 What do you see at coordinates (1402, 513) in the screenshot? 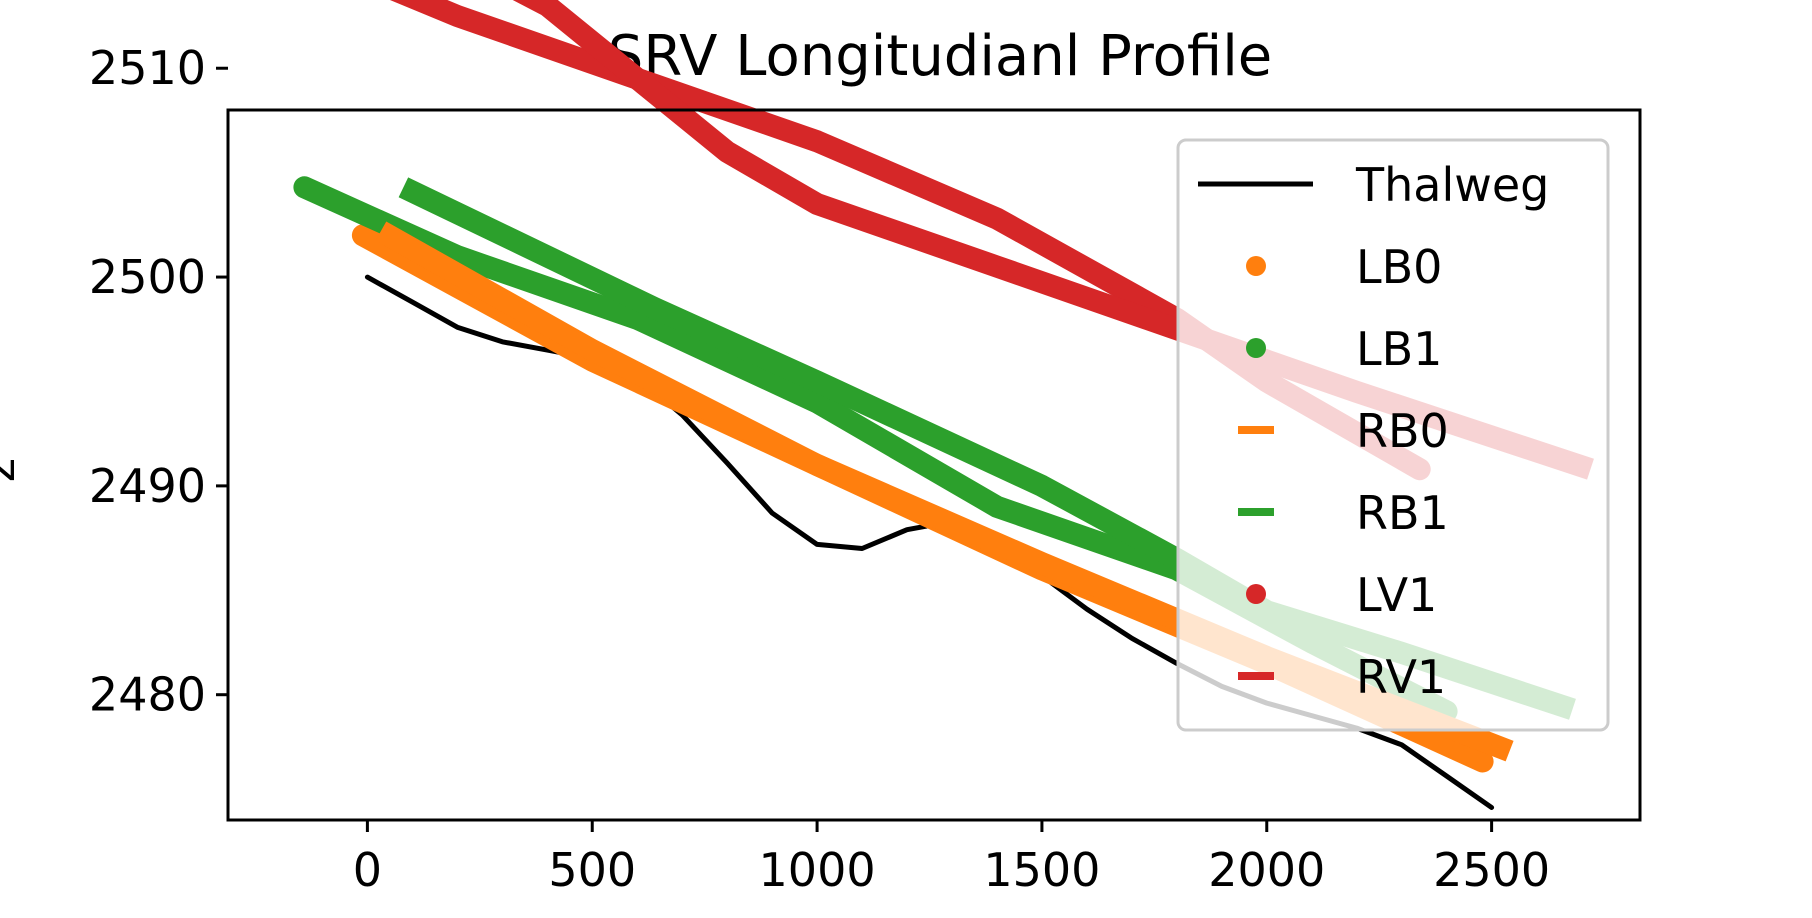
I see `legend-rb1-label: RB1` at bounding box center [1402, 513].